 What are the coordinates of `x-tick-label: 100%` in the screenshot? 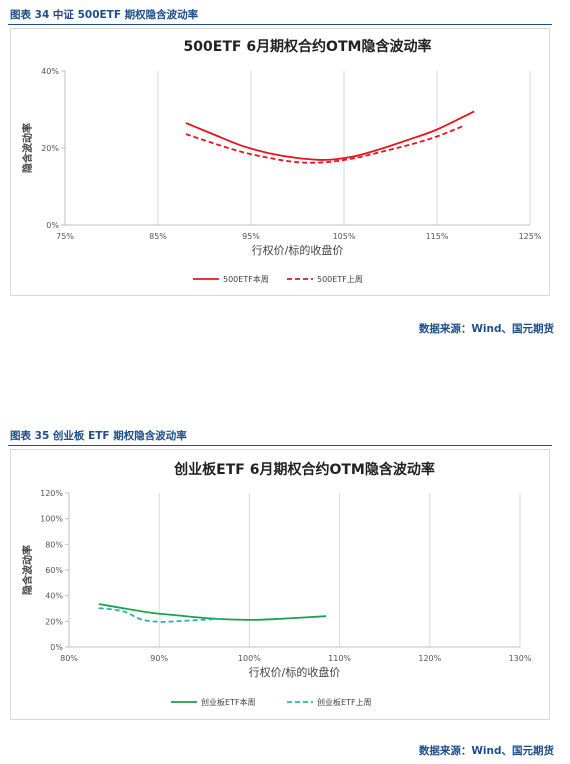 It's located at (249, 658).